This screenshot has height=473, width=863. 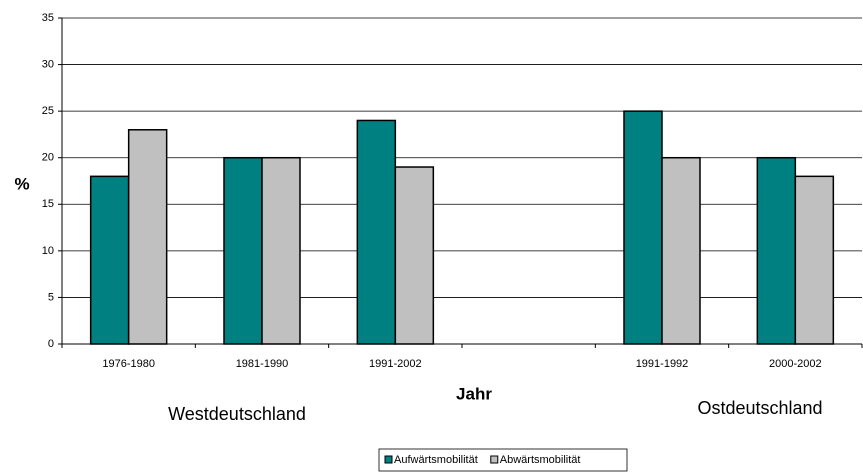 I want to click on annotation: Westdeutschland, so click(x=237, y=414).